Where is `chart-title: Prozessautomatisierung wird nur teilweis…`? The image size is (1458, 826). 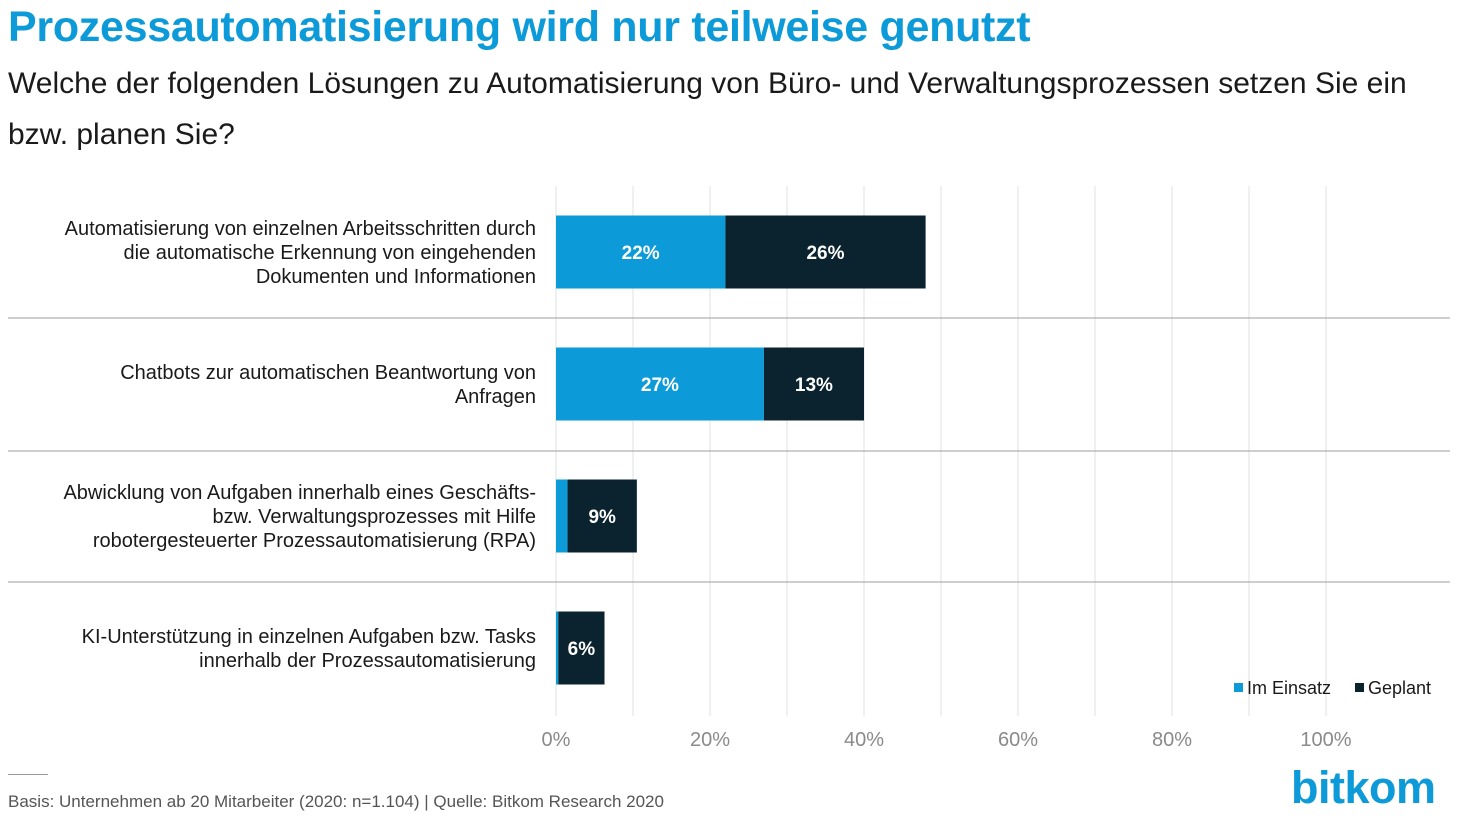
chart-title: Prozessautomatisierung wird nur teilweis… is located at coordinates (519, 27).